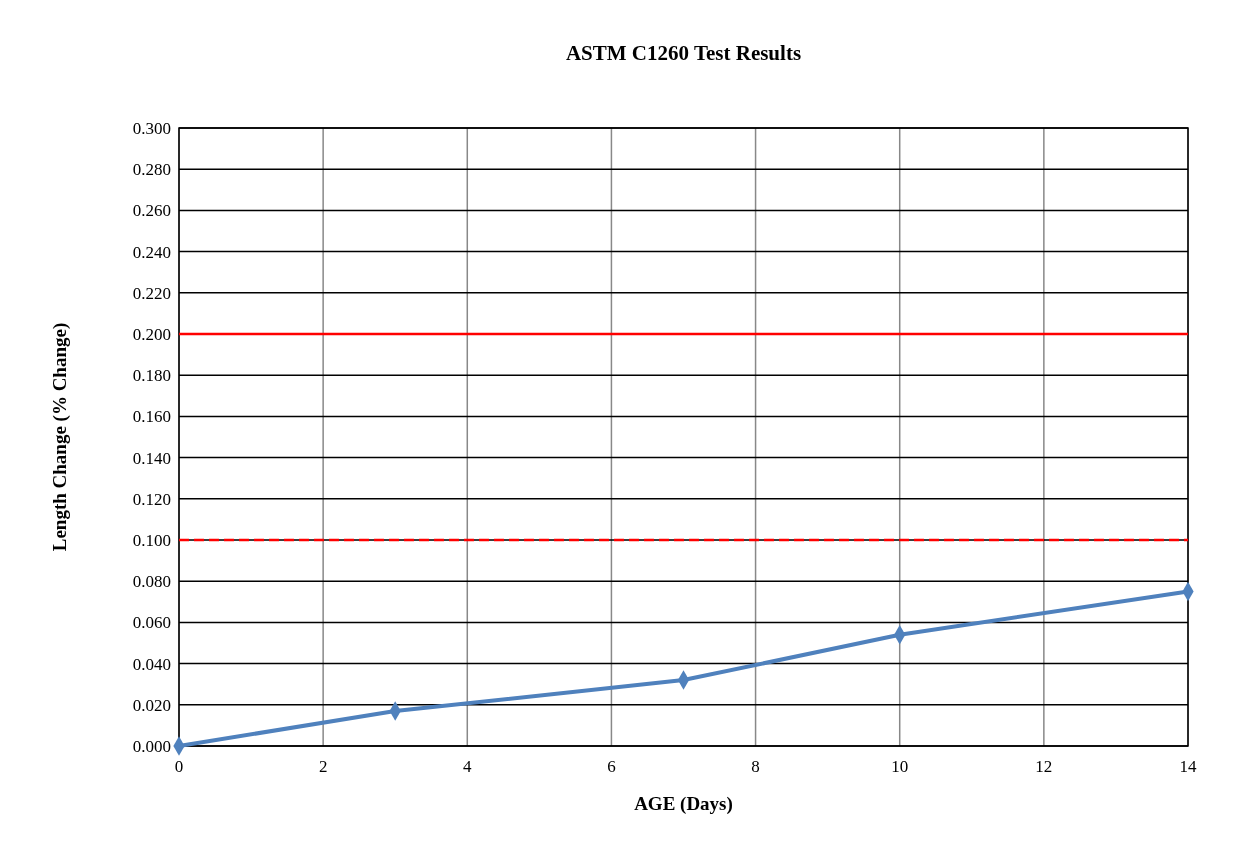 The image size is (1251, 867). Describe the element at coordinates (151, 540) in the screenshot. I see `y-tick-label: 0.100` at that location.